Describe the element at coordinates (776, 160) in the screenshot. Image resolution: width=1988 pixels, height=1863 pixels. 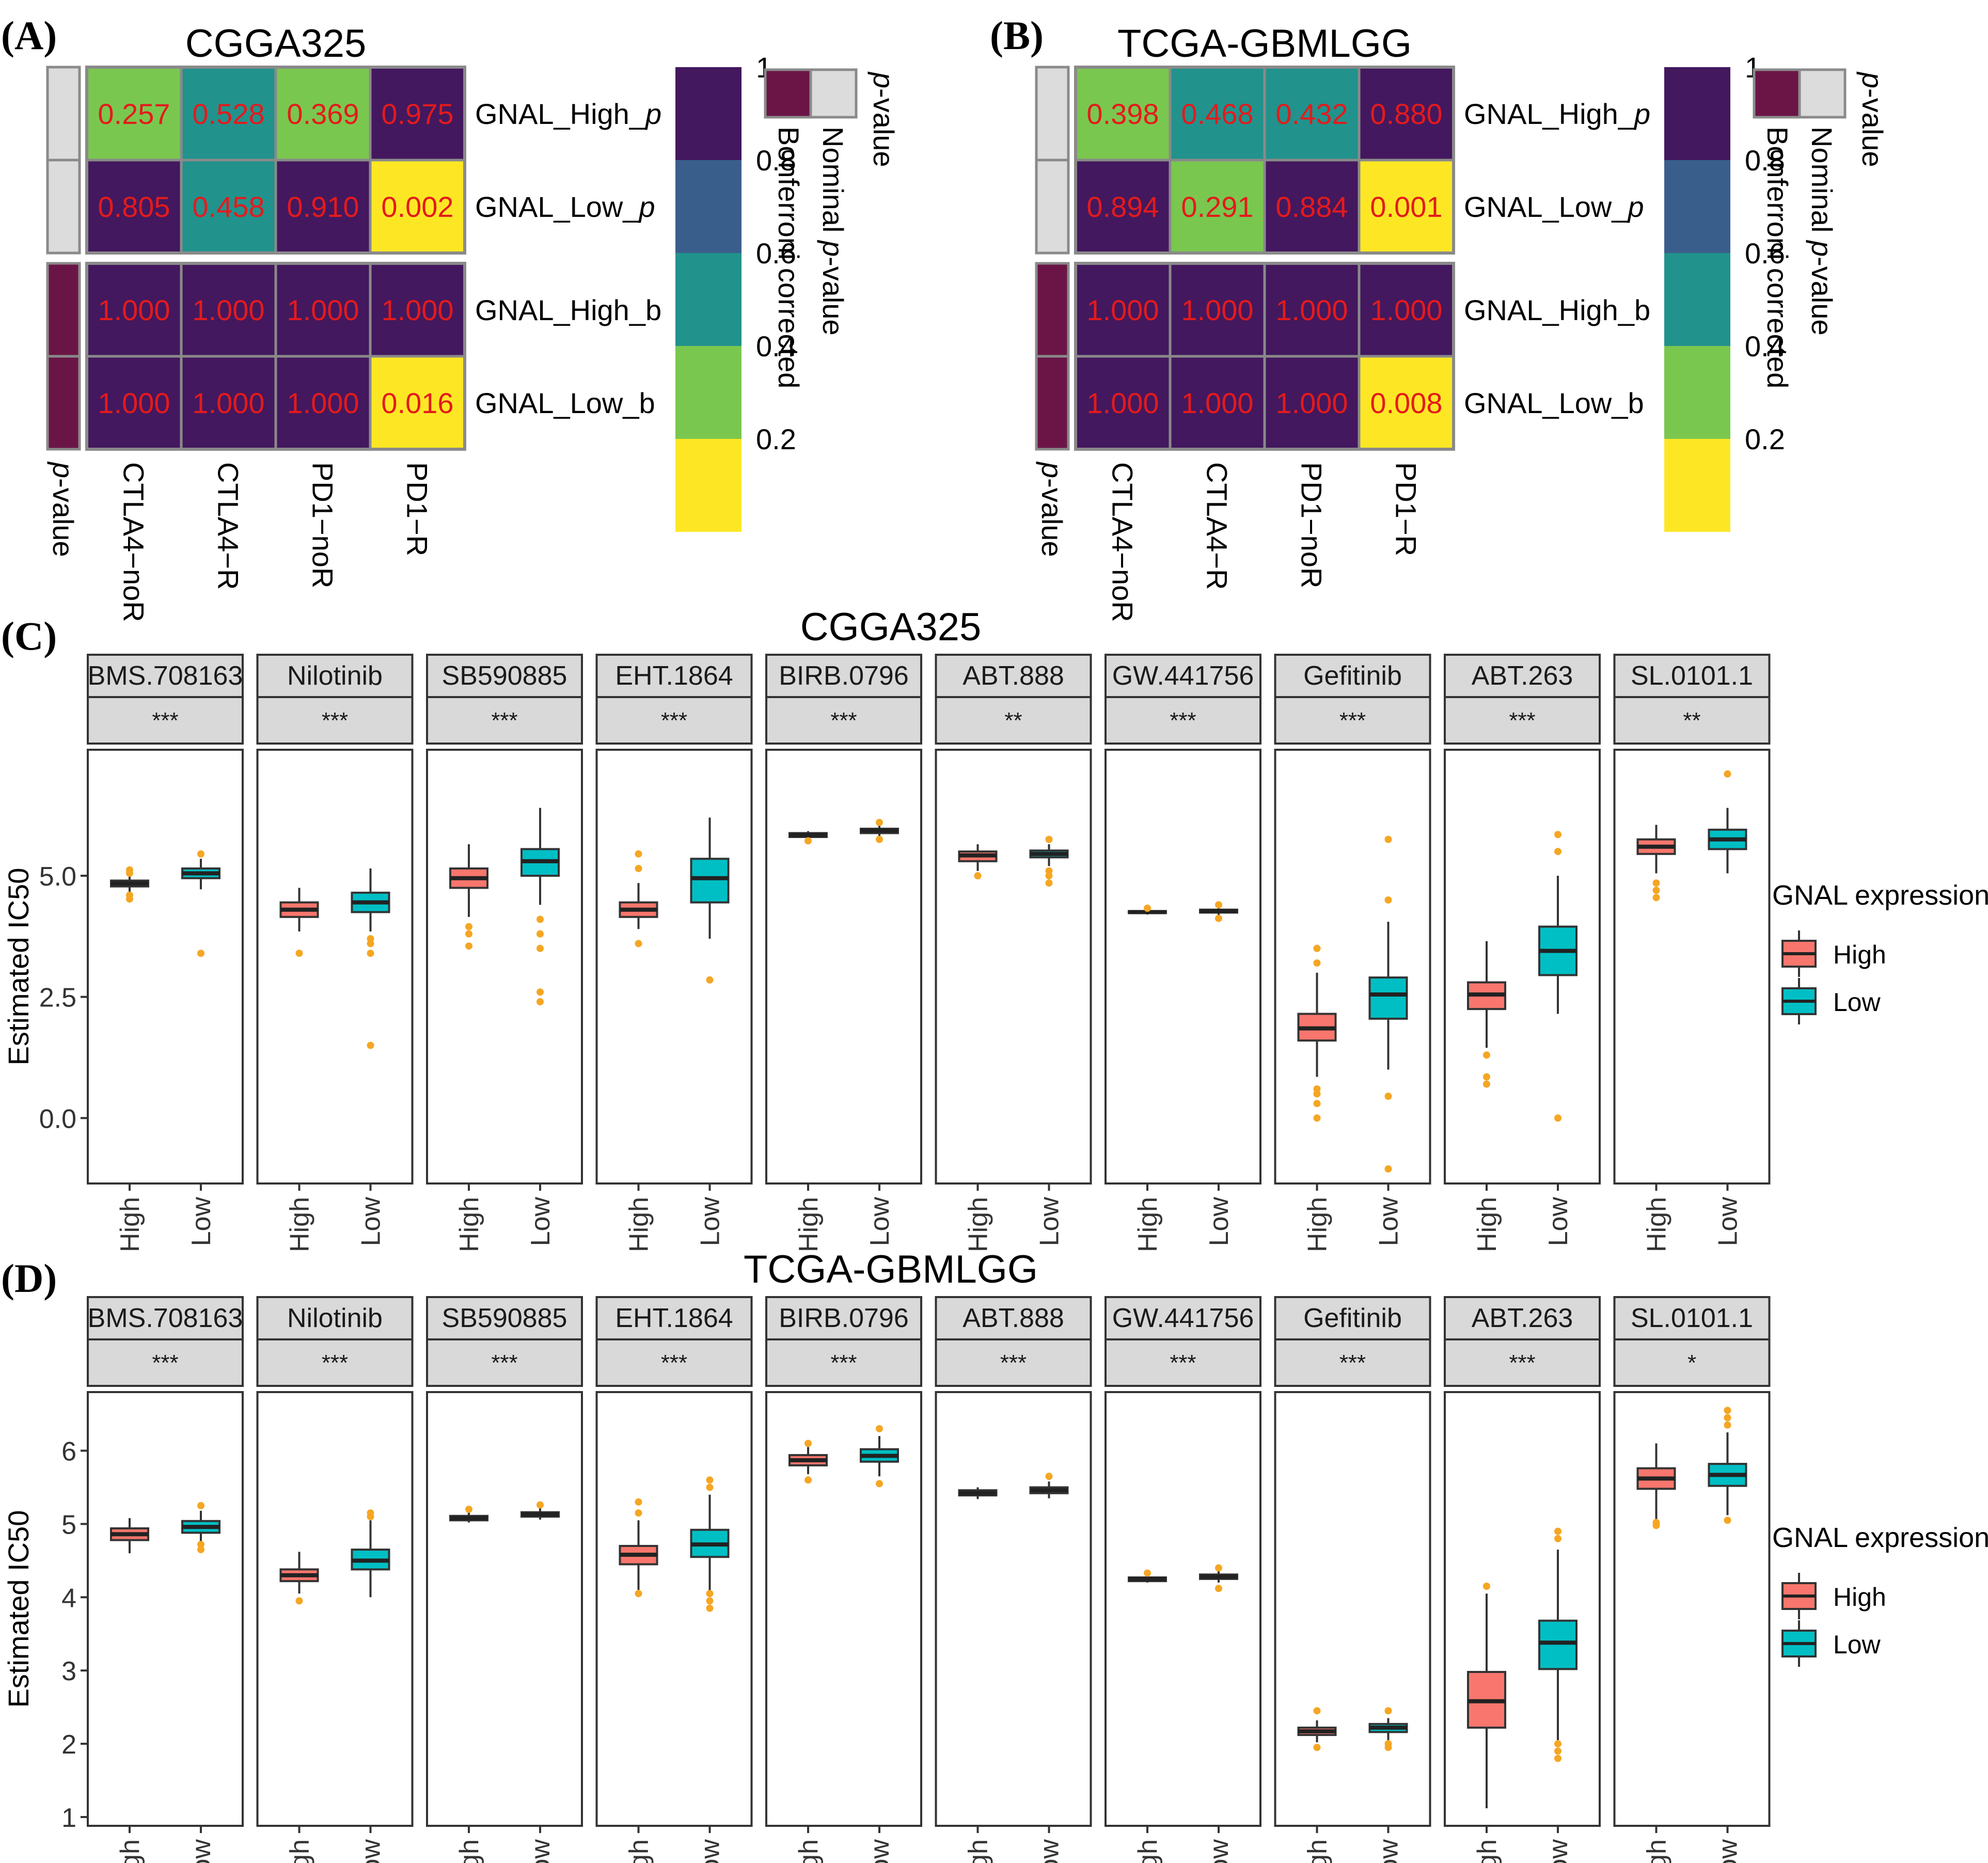
I see `colorbar-tick: 0.8` at that location.